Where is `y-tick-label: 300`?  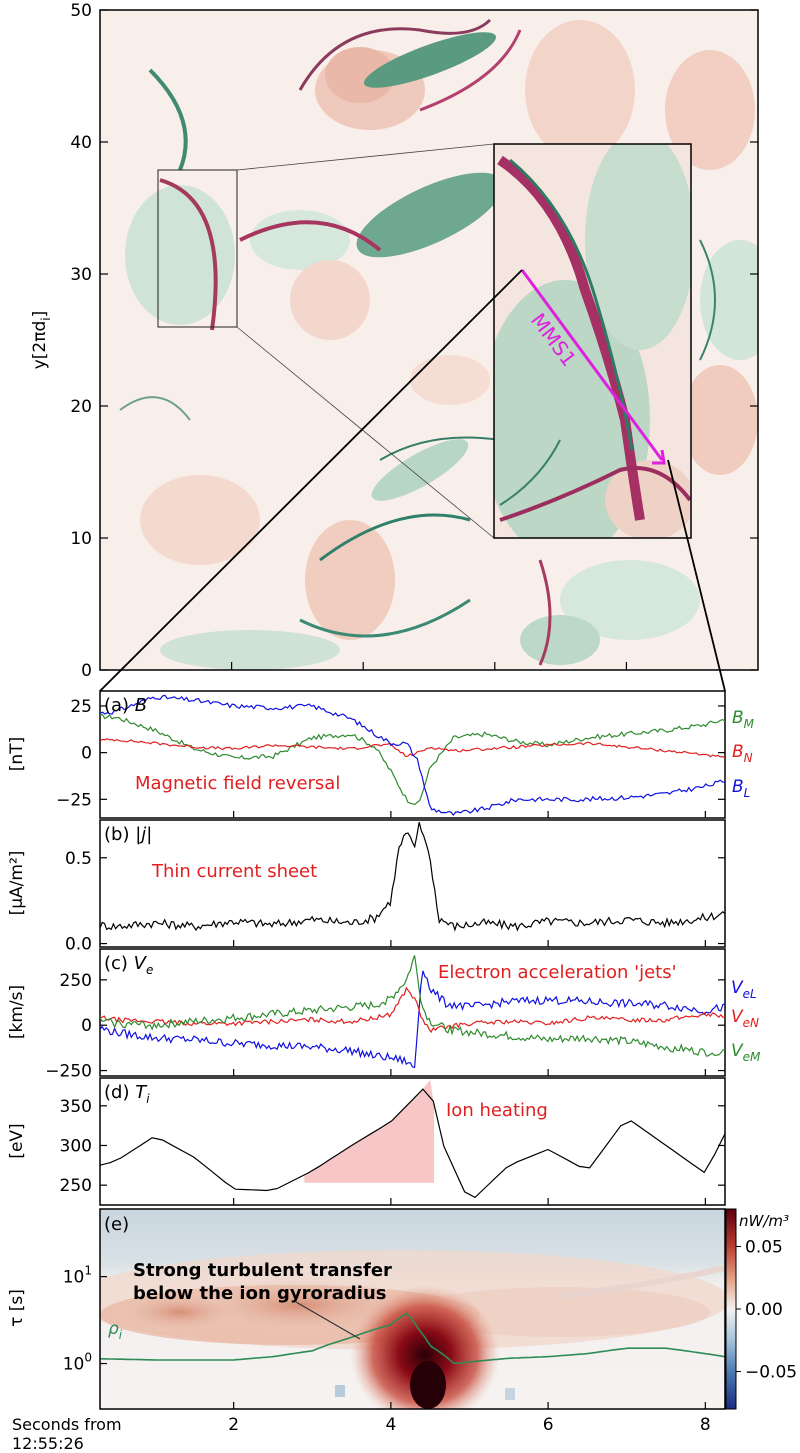
y-tick-label: 300 is located at coordinates (76, 1146).